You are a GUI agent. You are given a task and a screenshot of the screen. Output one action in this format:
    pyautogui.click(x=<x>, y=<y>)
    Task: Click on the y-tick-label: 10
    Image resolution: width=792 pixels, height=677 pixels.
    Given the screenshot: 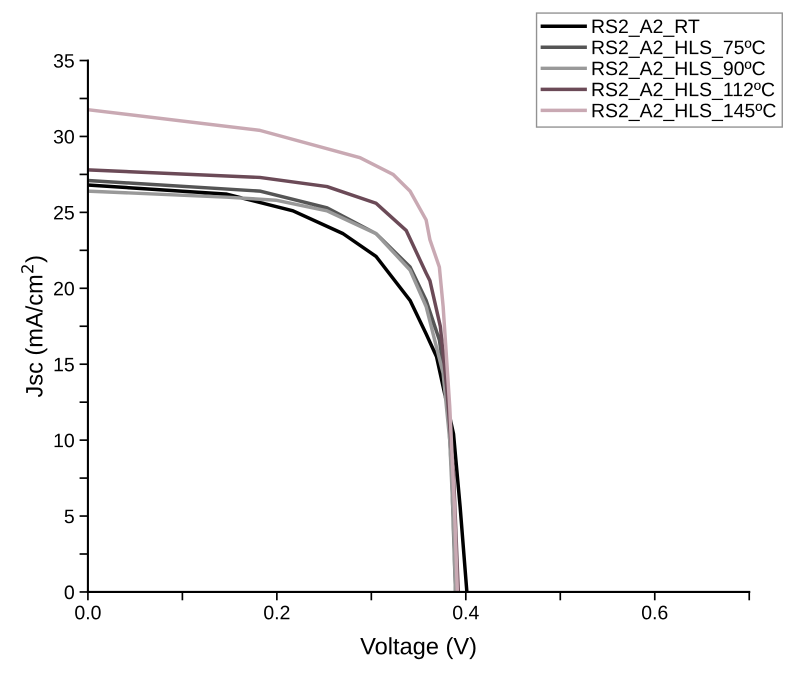 What is the action you would take?
    pyautogui.click(x=64, y=441)
    